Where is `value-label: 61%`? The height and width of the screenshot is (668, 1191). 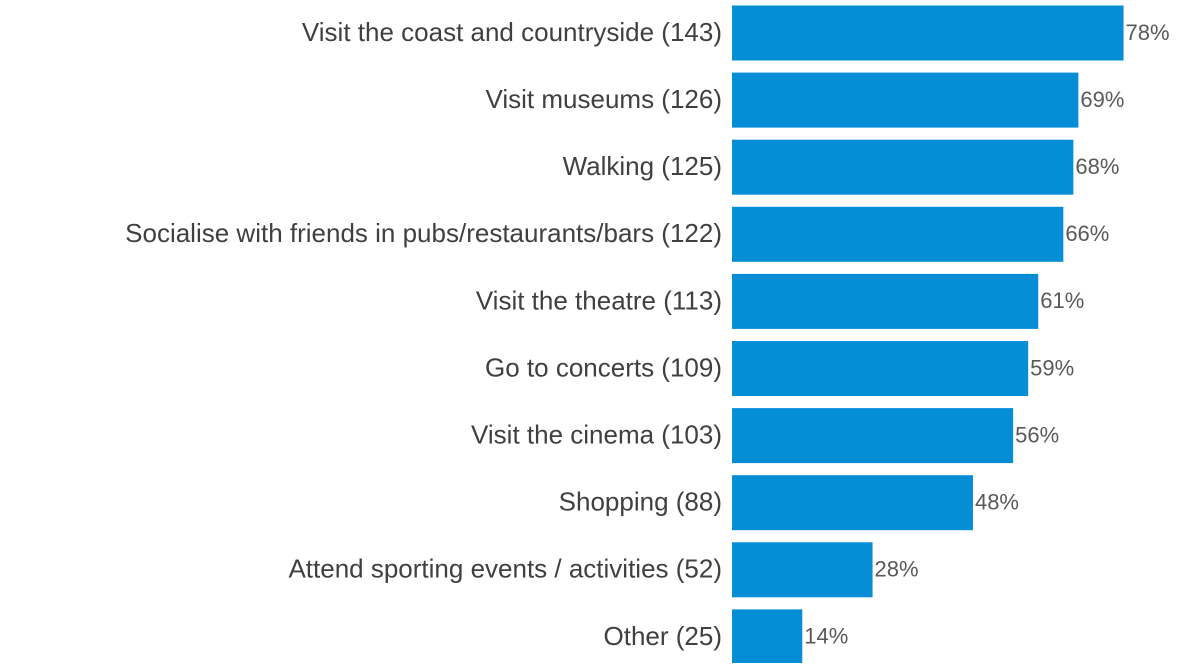 value-label: 61% is located at coordinates (1062, 300).